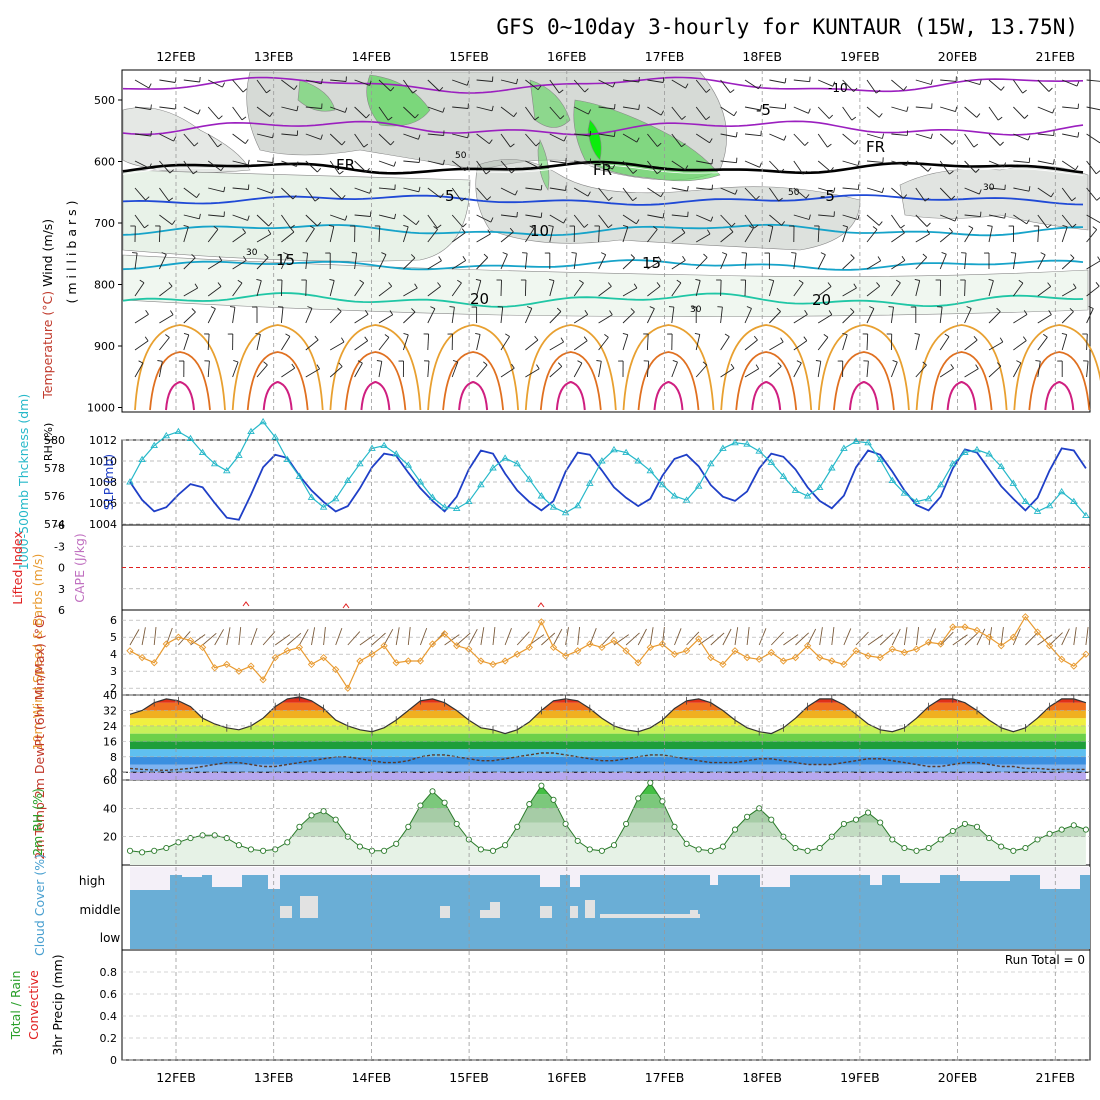 This screenshot has height=1100, width=1100. Describe the element at coordinates (109, 972) in the screenshot. I see `precip-tick-label: 0.8` at that location.